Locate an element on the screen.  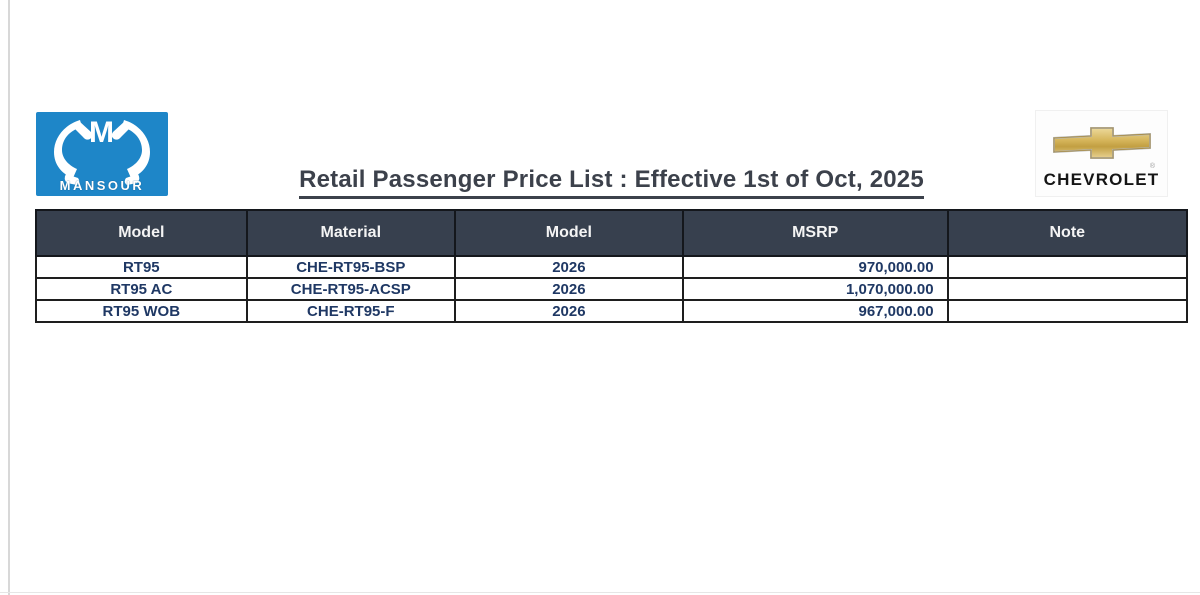
cell-msrp: 1,070,000.00 is located at coordinates (815, 289).